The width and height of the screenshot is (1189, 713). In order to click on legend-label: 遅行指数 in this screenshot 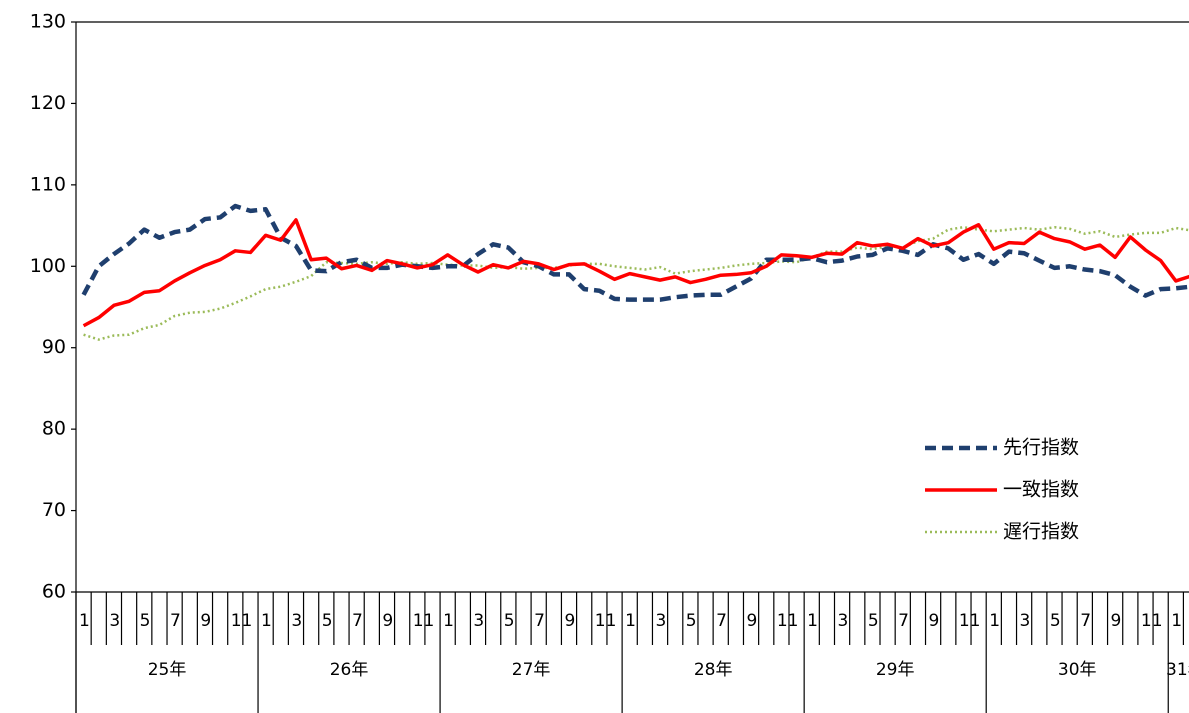, I will do `click(1041, 532)`.